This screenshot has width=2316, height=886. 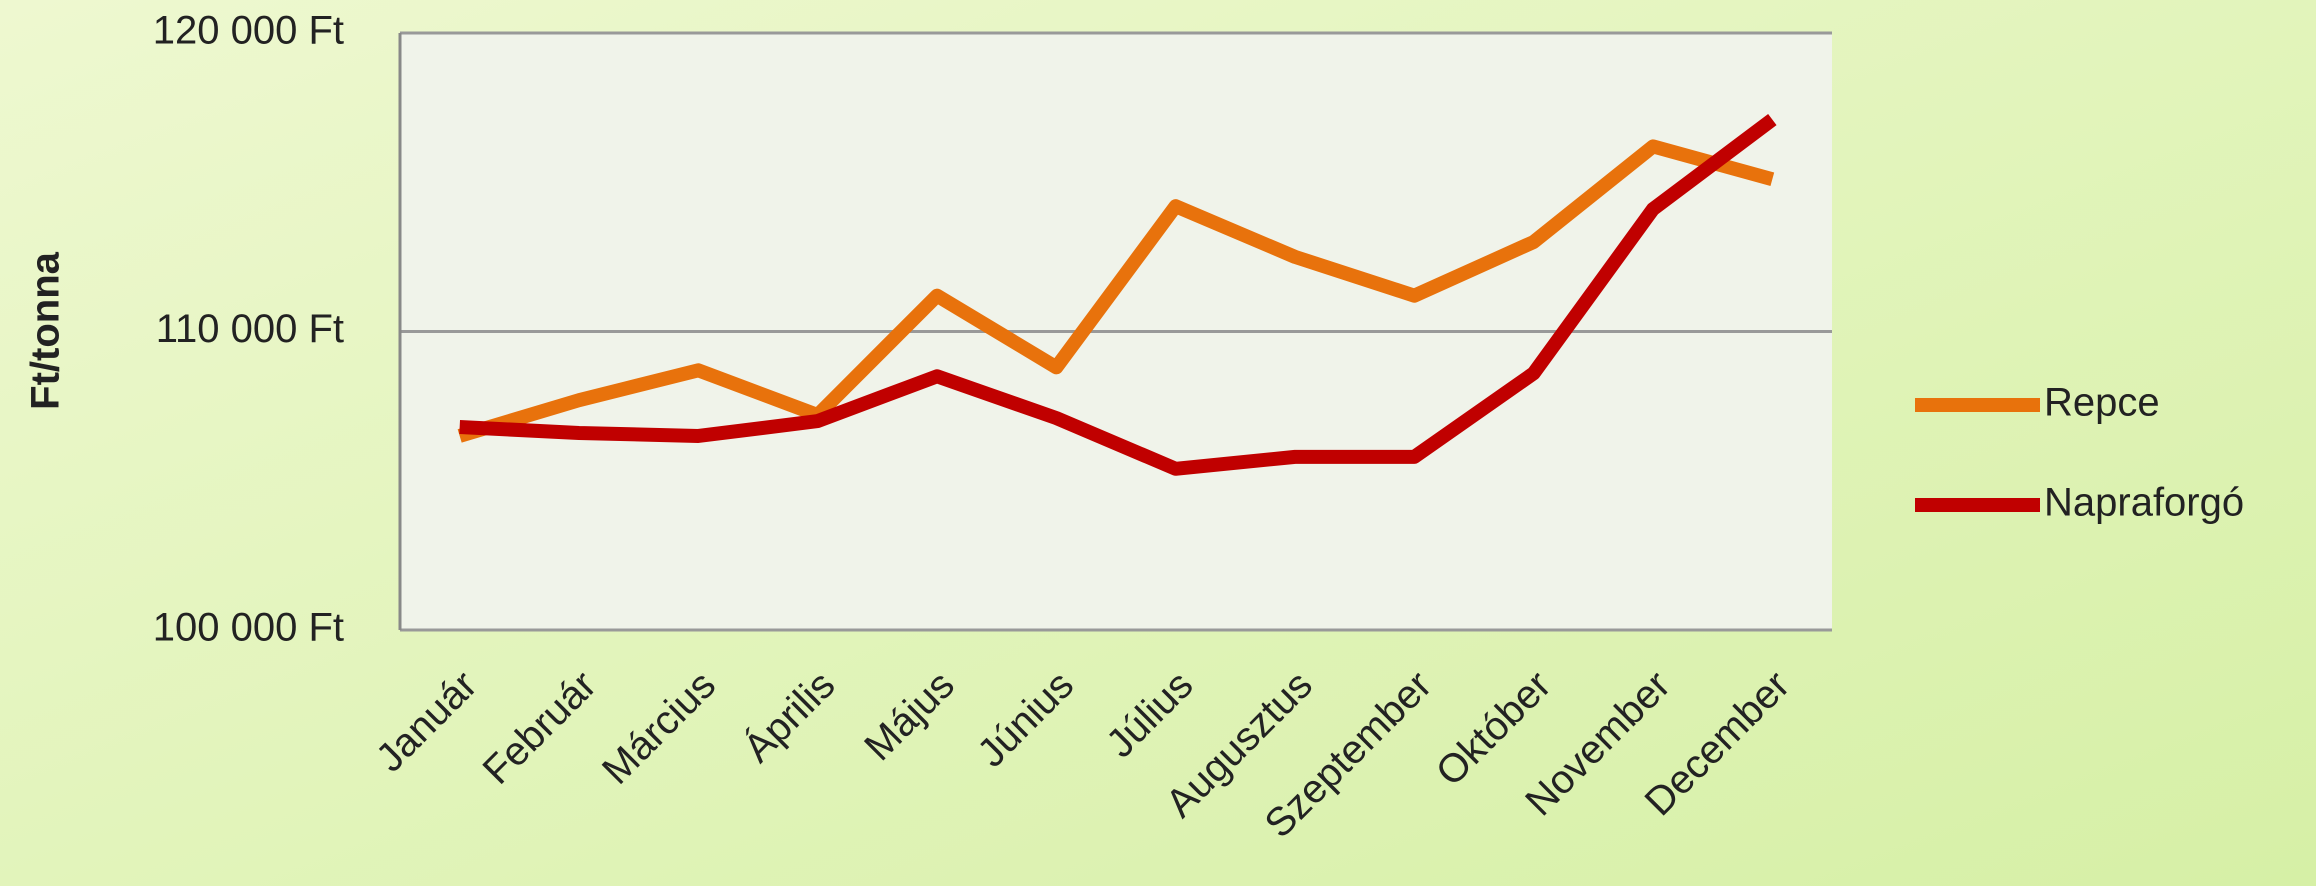 What do you see at coordinates (250, 329) in the screenshot?
I see `y-tick-label: 110 000 Ft` at bounding box center [250, 329].